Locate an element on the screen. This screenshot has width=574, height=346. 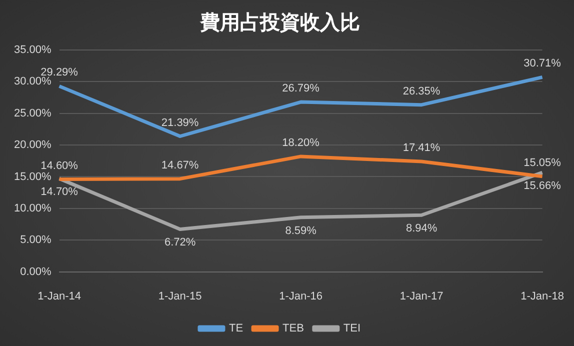
data-label: 26.35% is located at coordinates (421, 91).